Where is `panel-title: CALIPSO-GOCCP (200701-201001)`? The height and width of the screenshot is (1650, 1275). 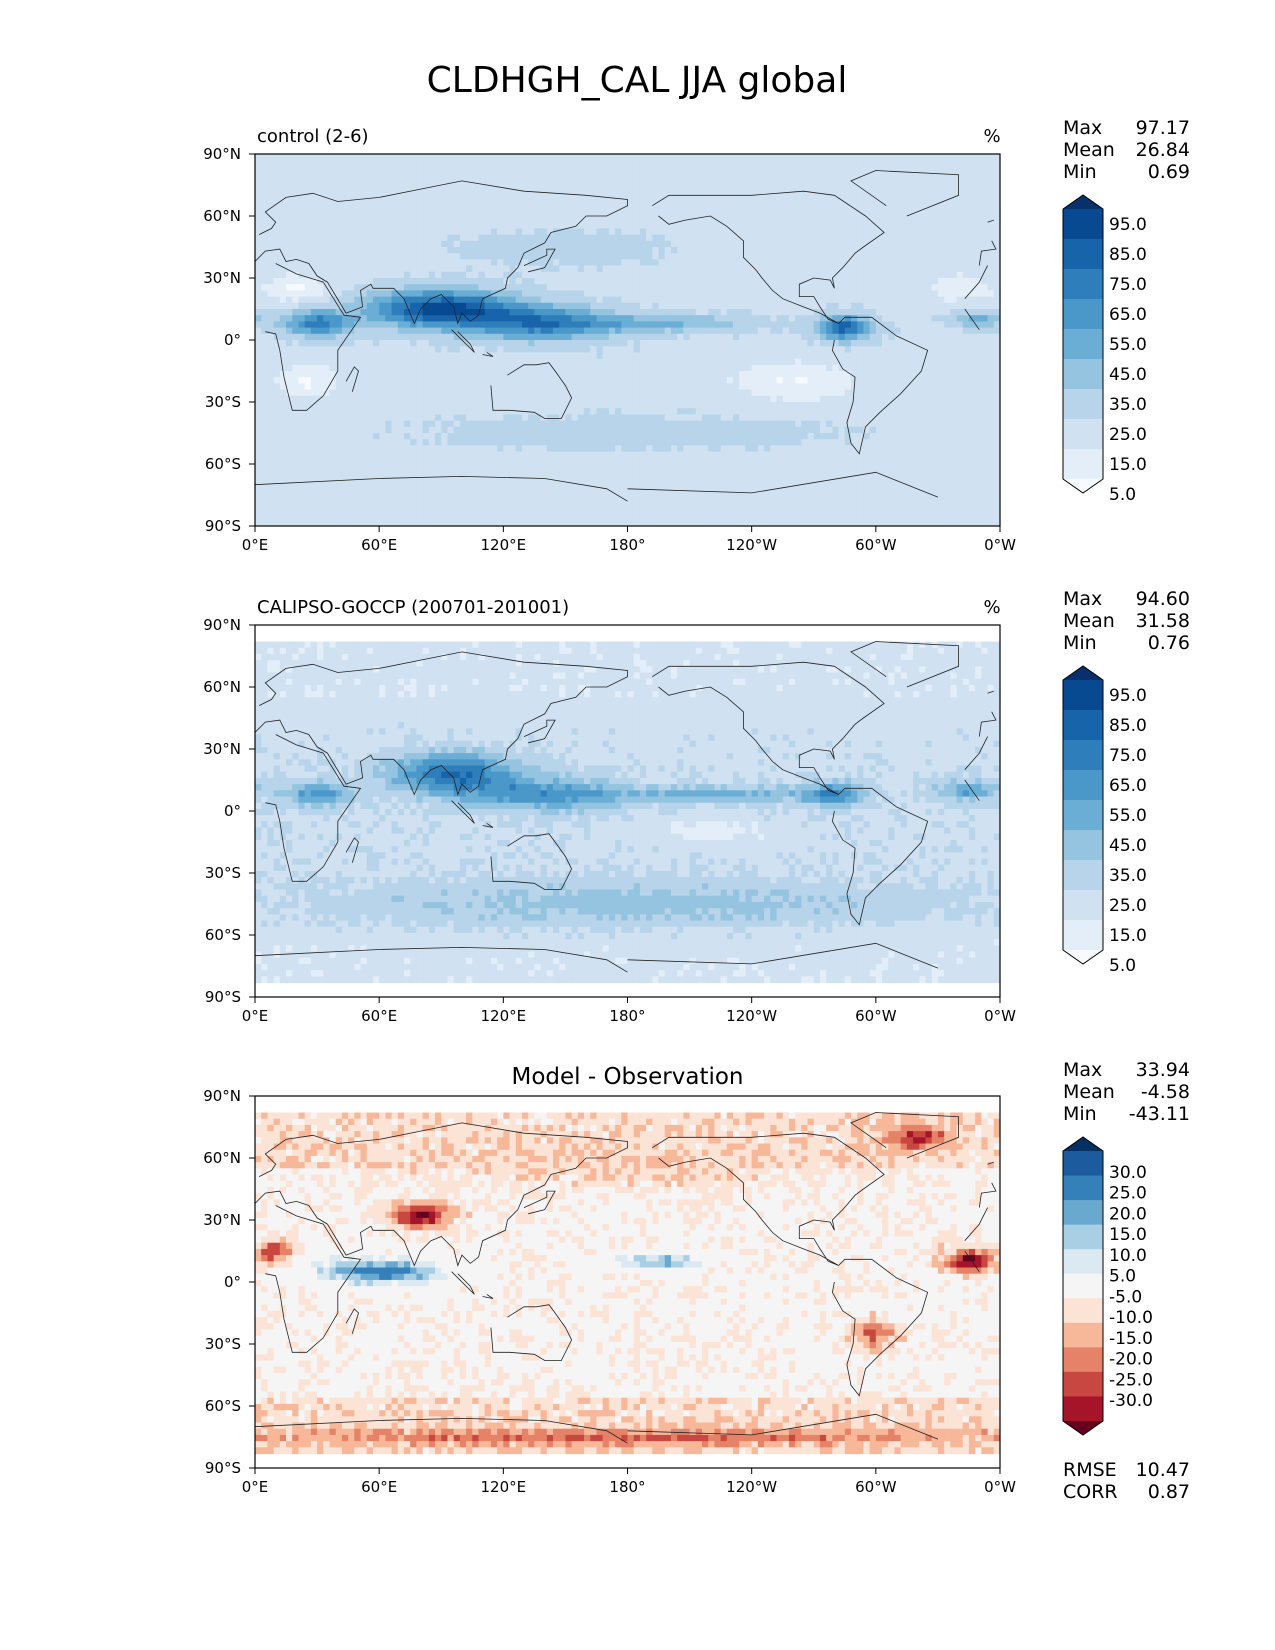 panel-title: CALIPSO-GOCCP (200701-201001) is located at coordinates (413, 607).